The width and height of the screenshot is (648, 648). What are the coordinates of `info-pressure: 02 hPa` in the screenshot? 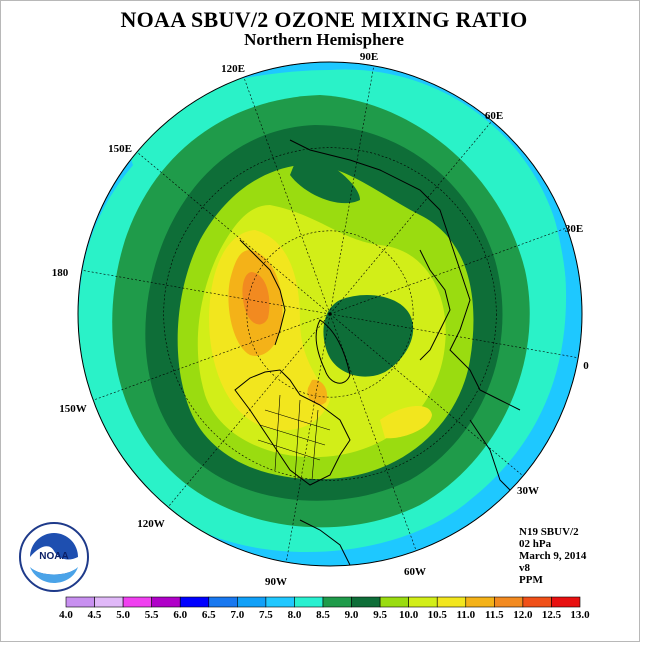 It's located at (535, 544).